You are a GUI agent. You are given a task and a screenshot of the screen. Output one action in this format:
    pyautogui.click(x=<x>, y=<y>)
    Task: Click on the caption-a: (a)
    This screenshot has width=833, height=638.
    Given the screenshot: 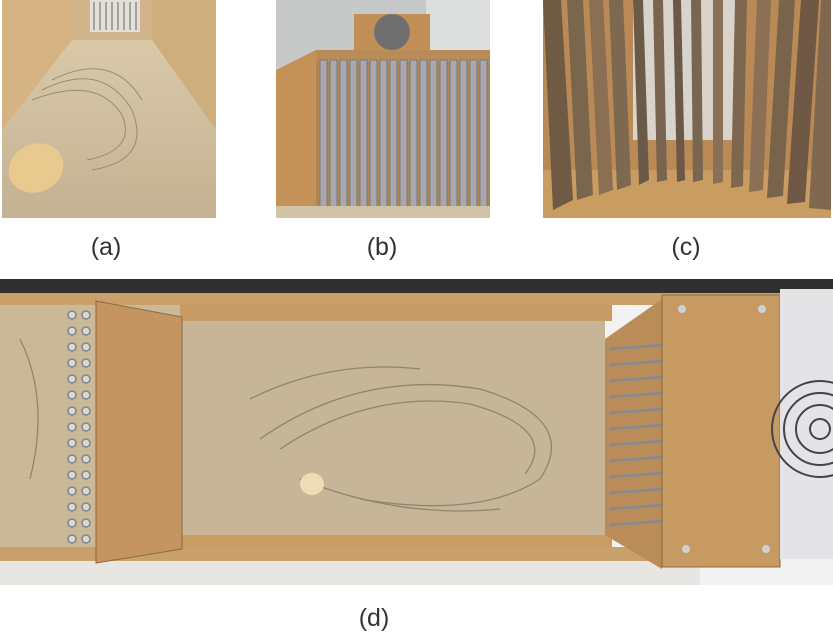 What is the action you would take?
    pyautogui.click(x=106, y=247)
    